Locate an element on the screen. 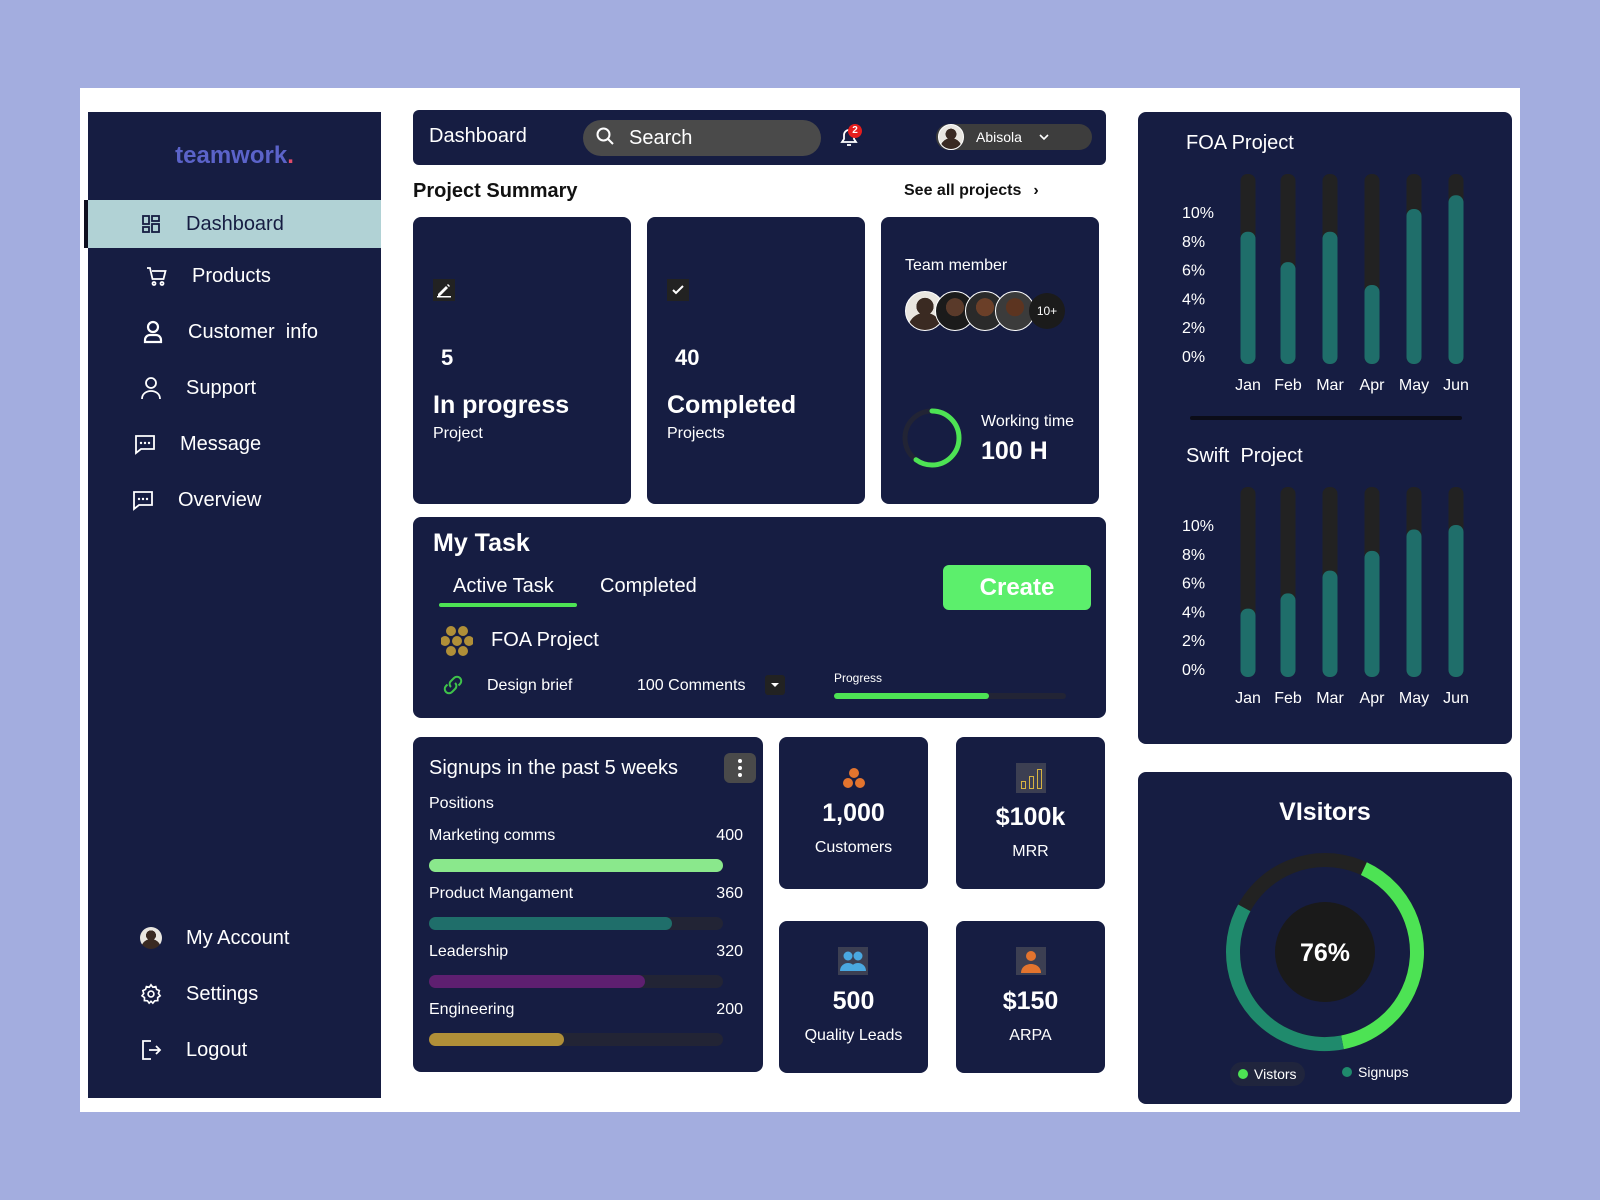 The width and height of the screenshot is (1600, 1200). task-brief: Design brief is located at coordinates (530, 685).